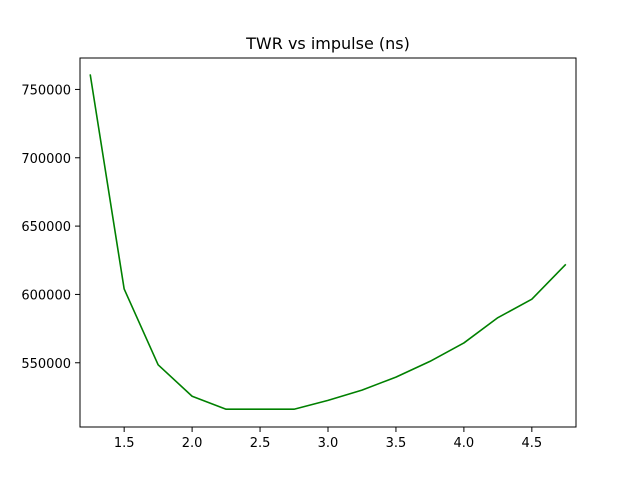 This screenshot has height=480, width=640. What do you see at coordinates (192, 443) in the screenshot?
I see `x-tick-label: 2.0` at bounding box center [192, 443].